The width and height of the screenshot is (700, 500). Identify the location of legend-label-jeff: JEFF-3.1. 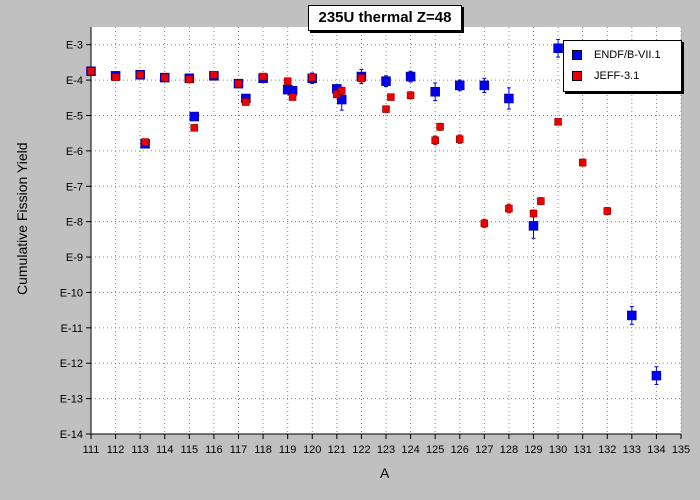
(617, 76).